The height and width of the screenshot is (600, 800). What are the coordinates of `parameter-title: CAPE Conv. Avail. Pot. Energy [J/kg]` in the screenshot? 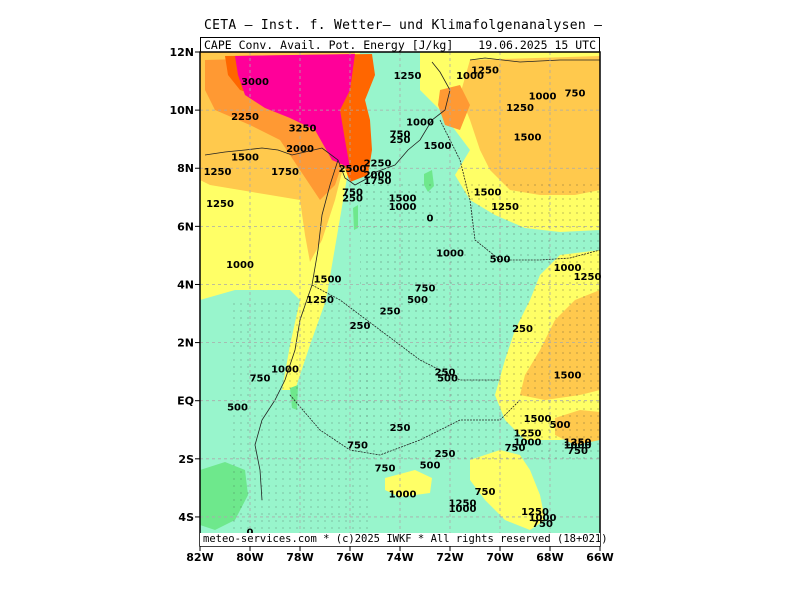 It's located at (329, 45).